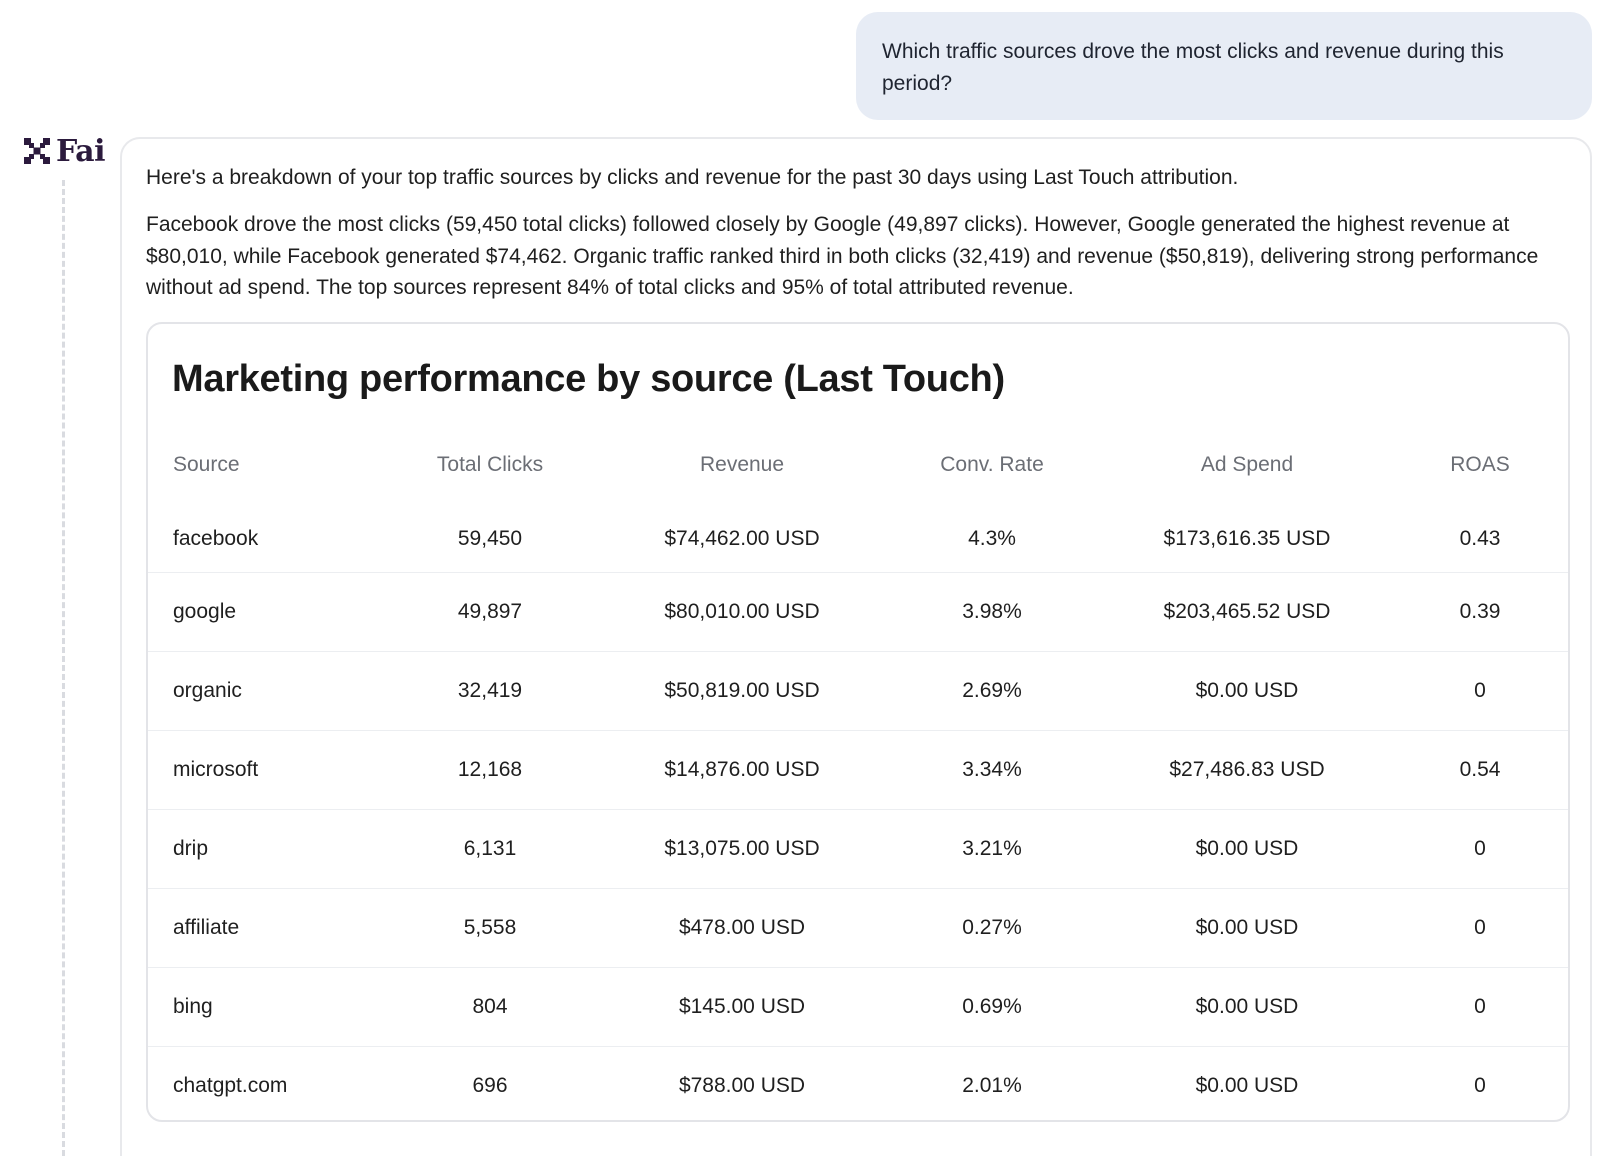  What do you see at coordinates (742, 690) in the screenshot?
I see `table-cell: $50,819.00 USD` at bounding box center [742, 690].